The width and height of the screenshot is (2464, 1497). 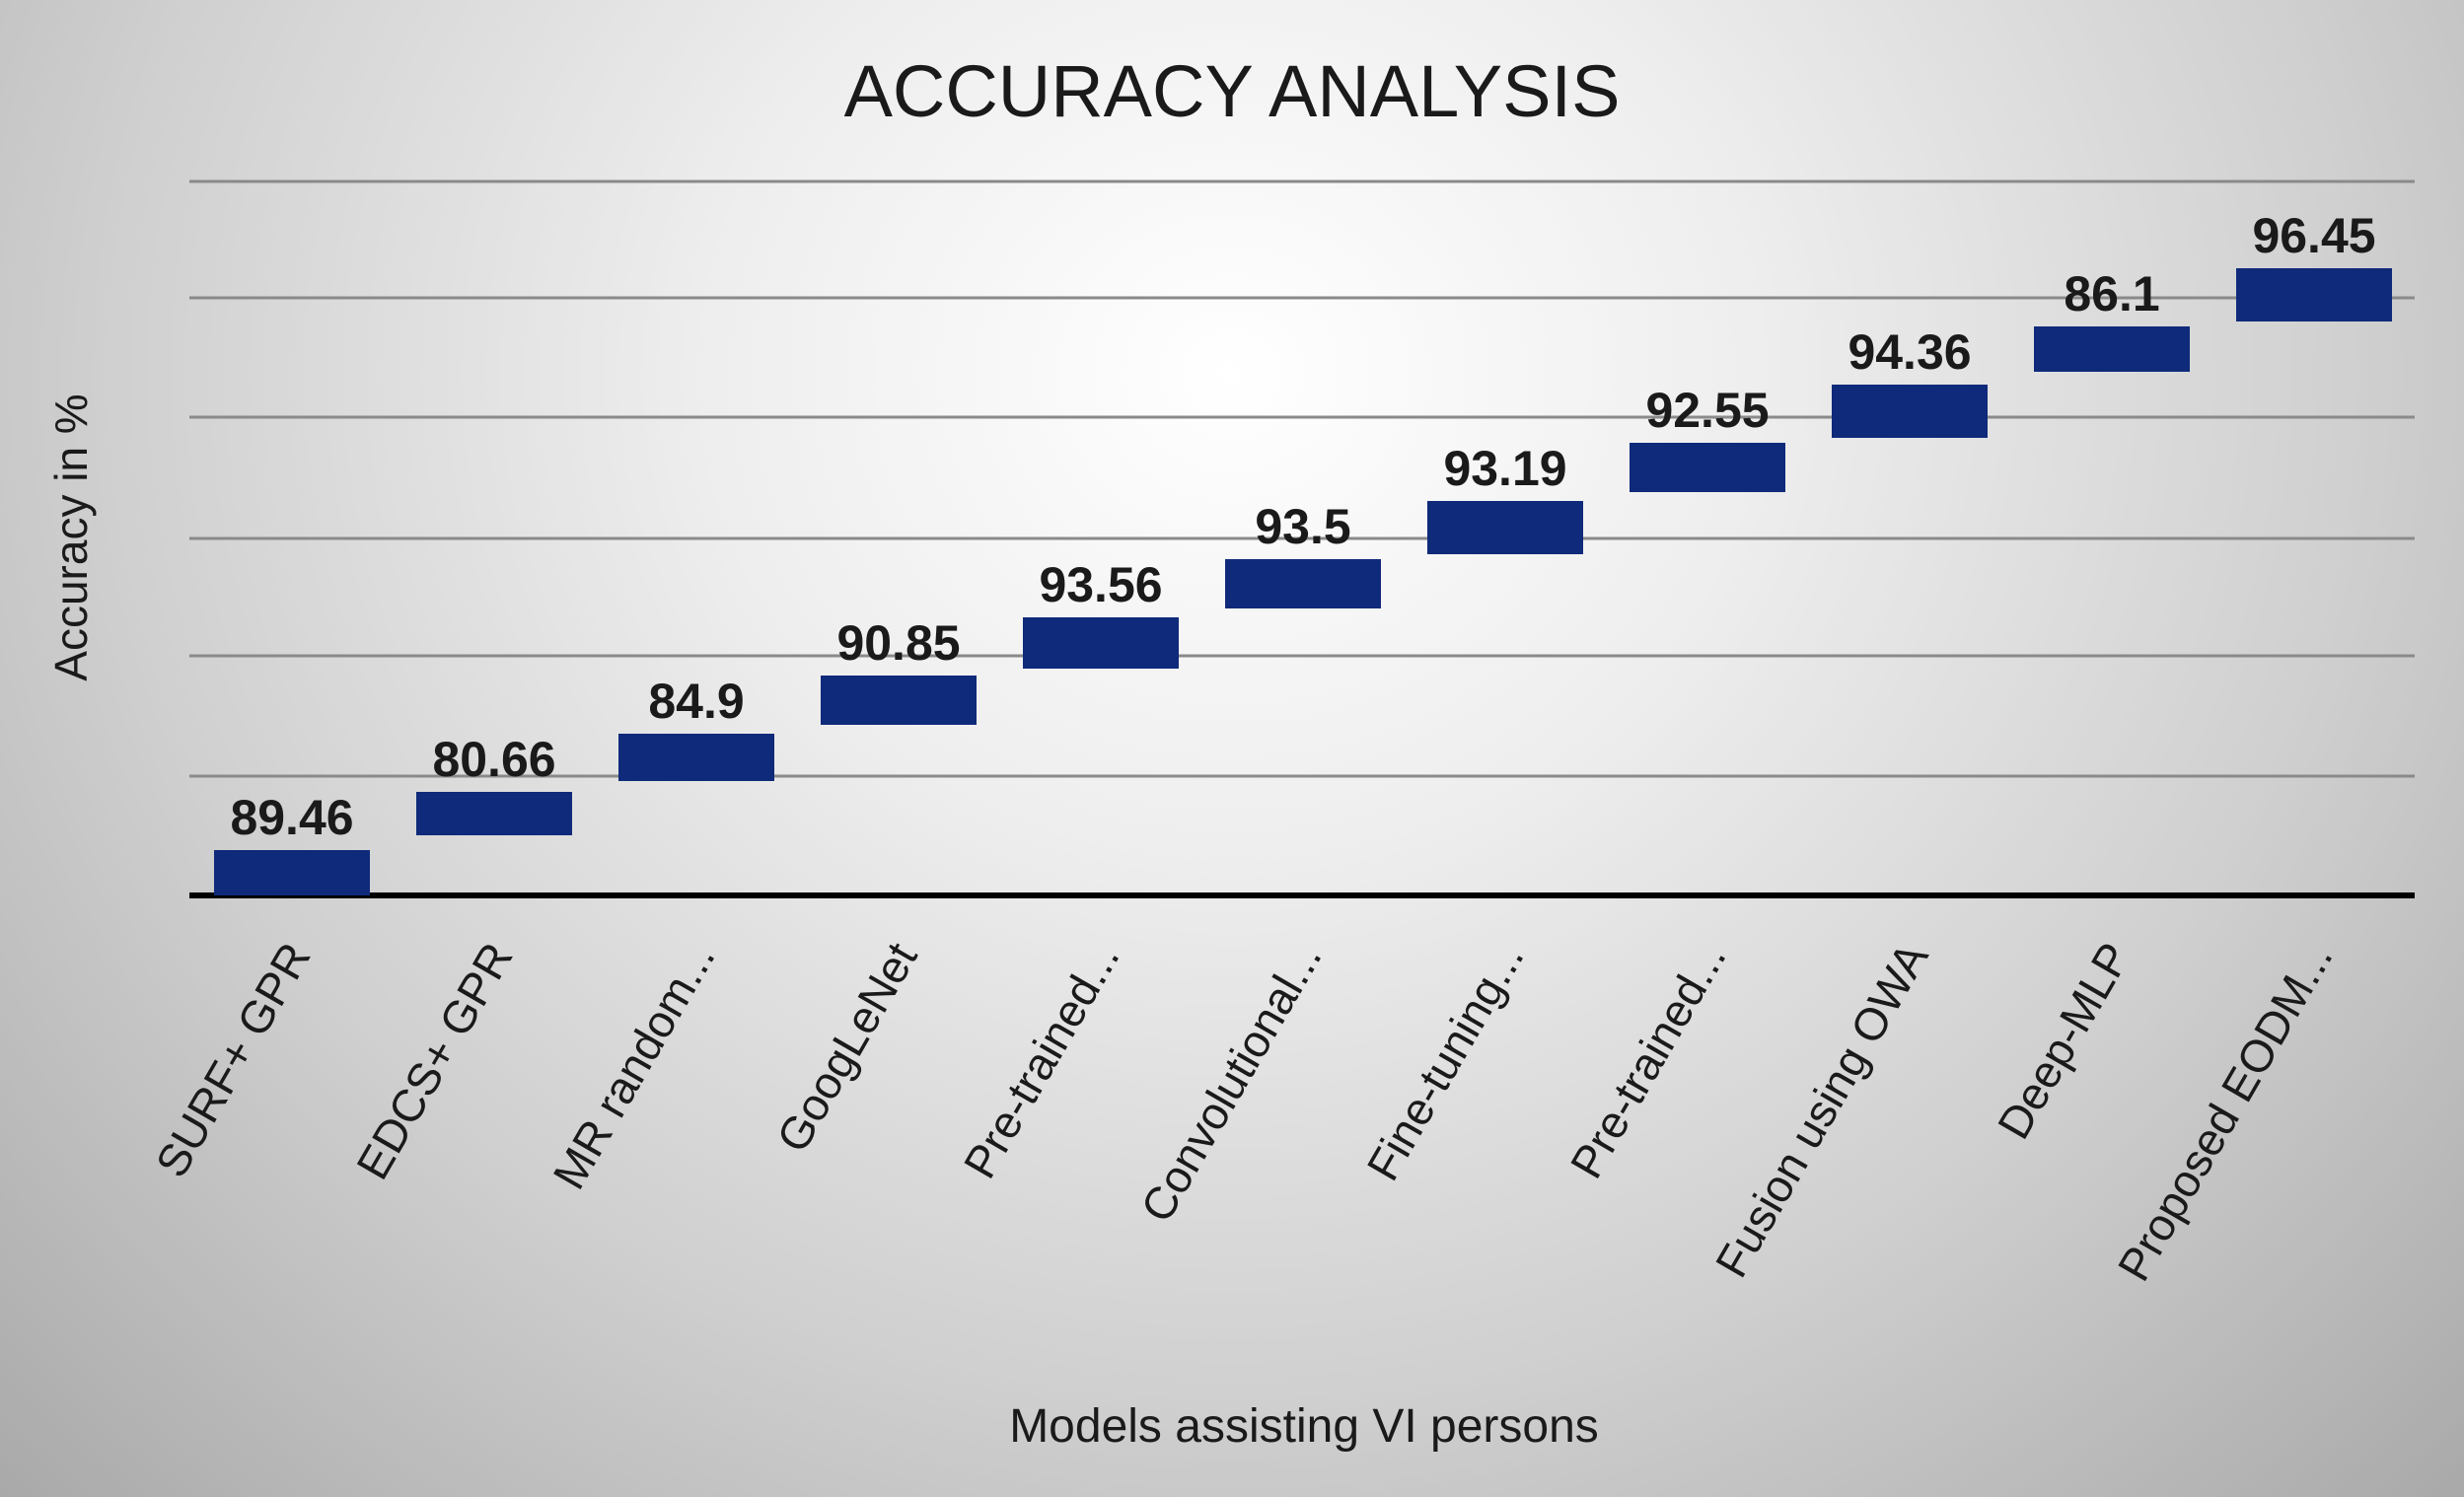 What do you see at coordinates (71, 536) in the screenshot?
I see `y-axis-label: Accuracy in %` at bounding box center [71, 536].